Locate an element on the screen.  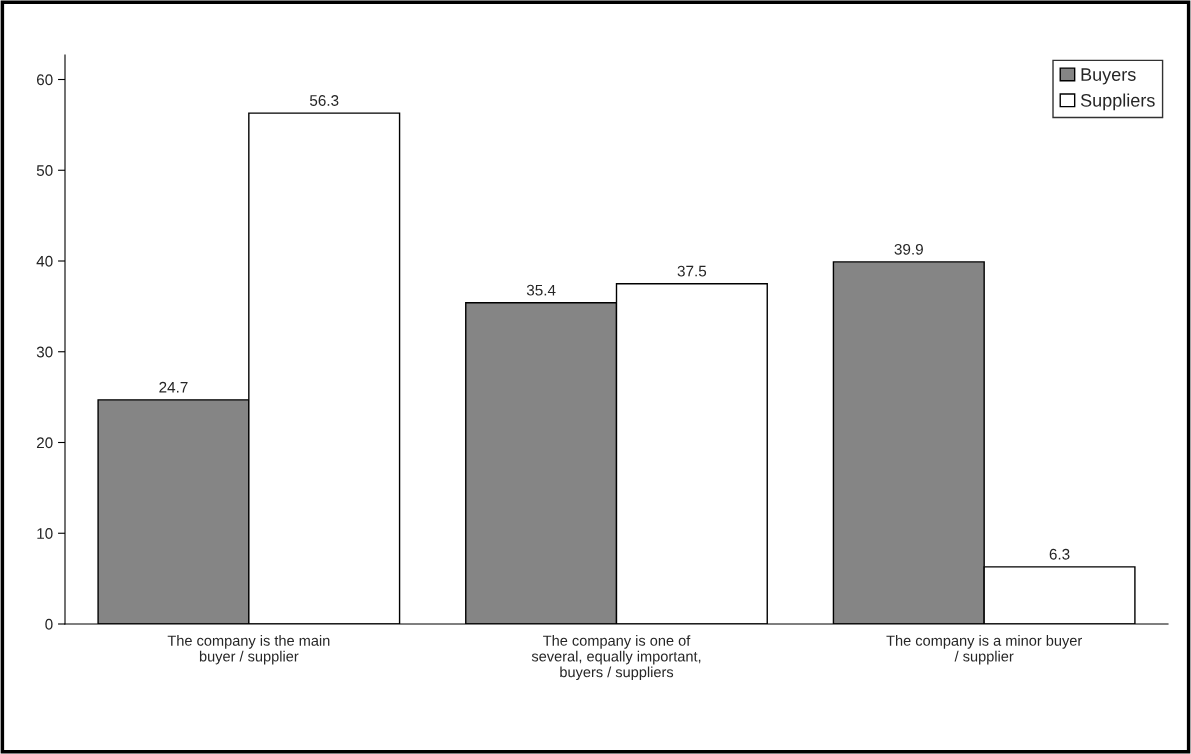
y-tick-label: 20 is located at coordinates (44, 443).